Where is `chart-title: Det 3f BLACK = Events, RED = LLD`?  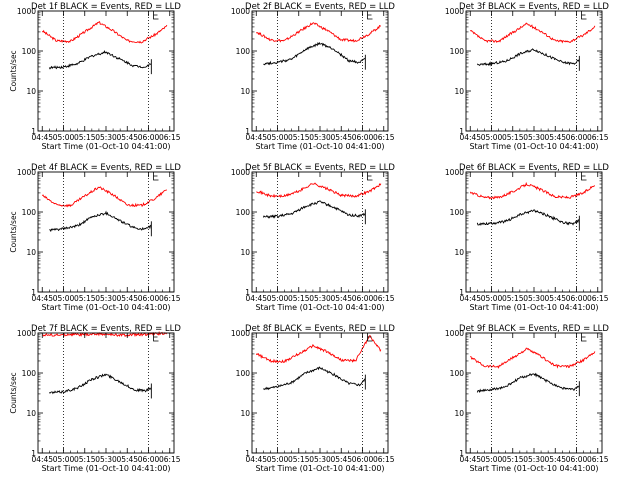 chart-title: Det 3f BLACK = Events, RED = LLD is located at coordinates (534, 7).